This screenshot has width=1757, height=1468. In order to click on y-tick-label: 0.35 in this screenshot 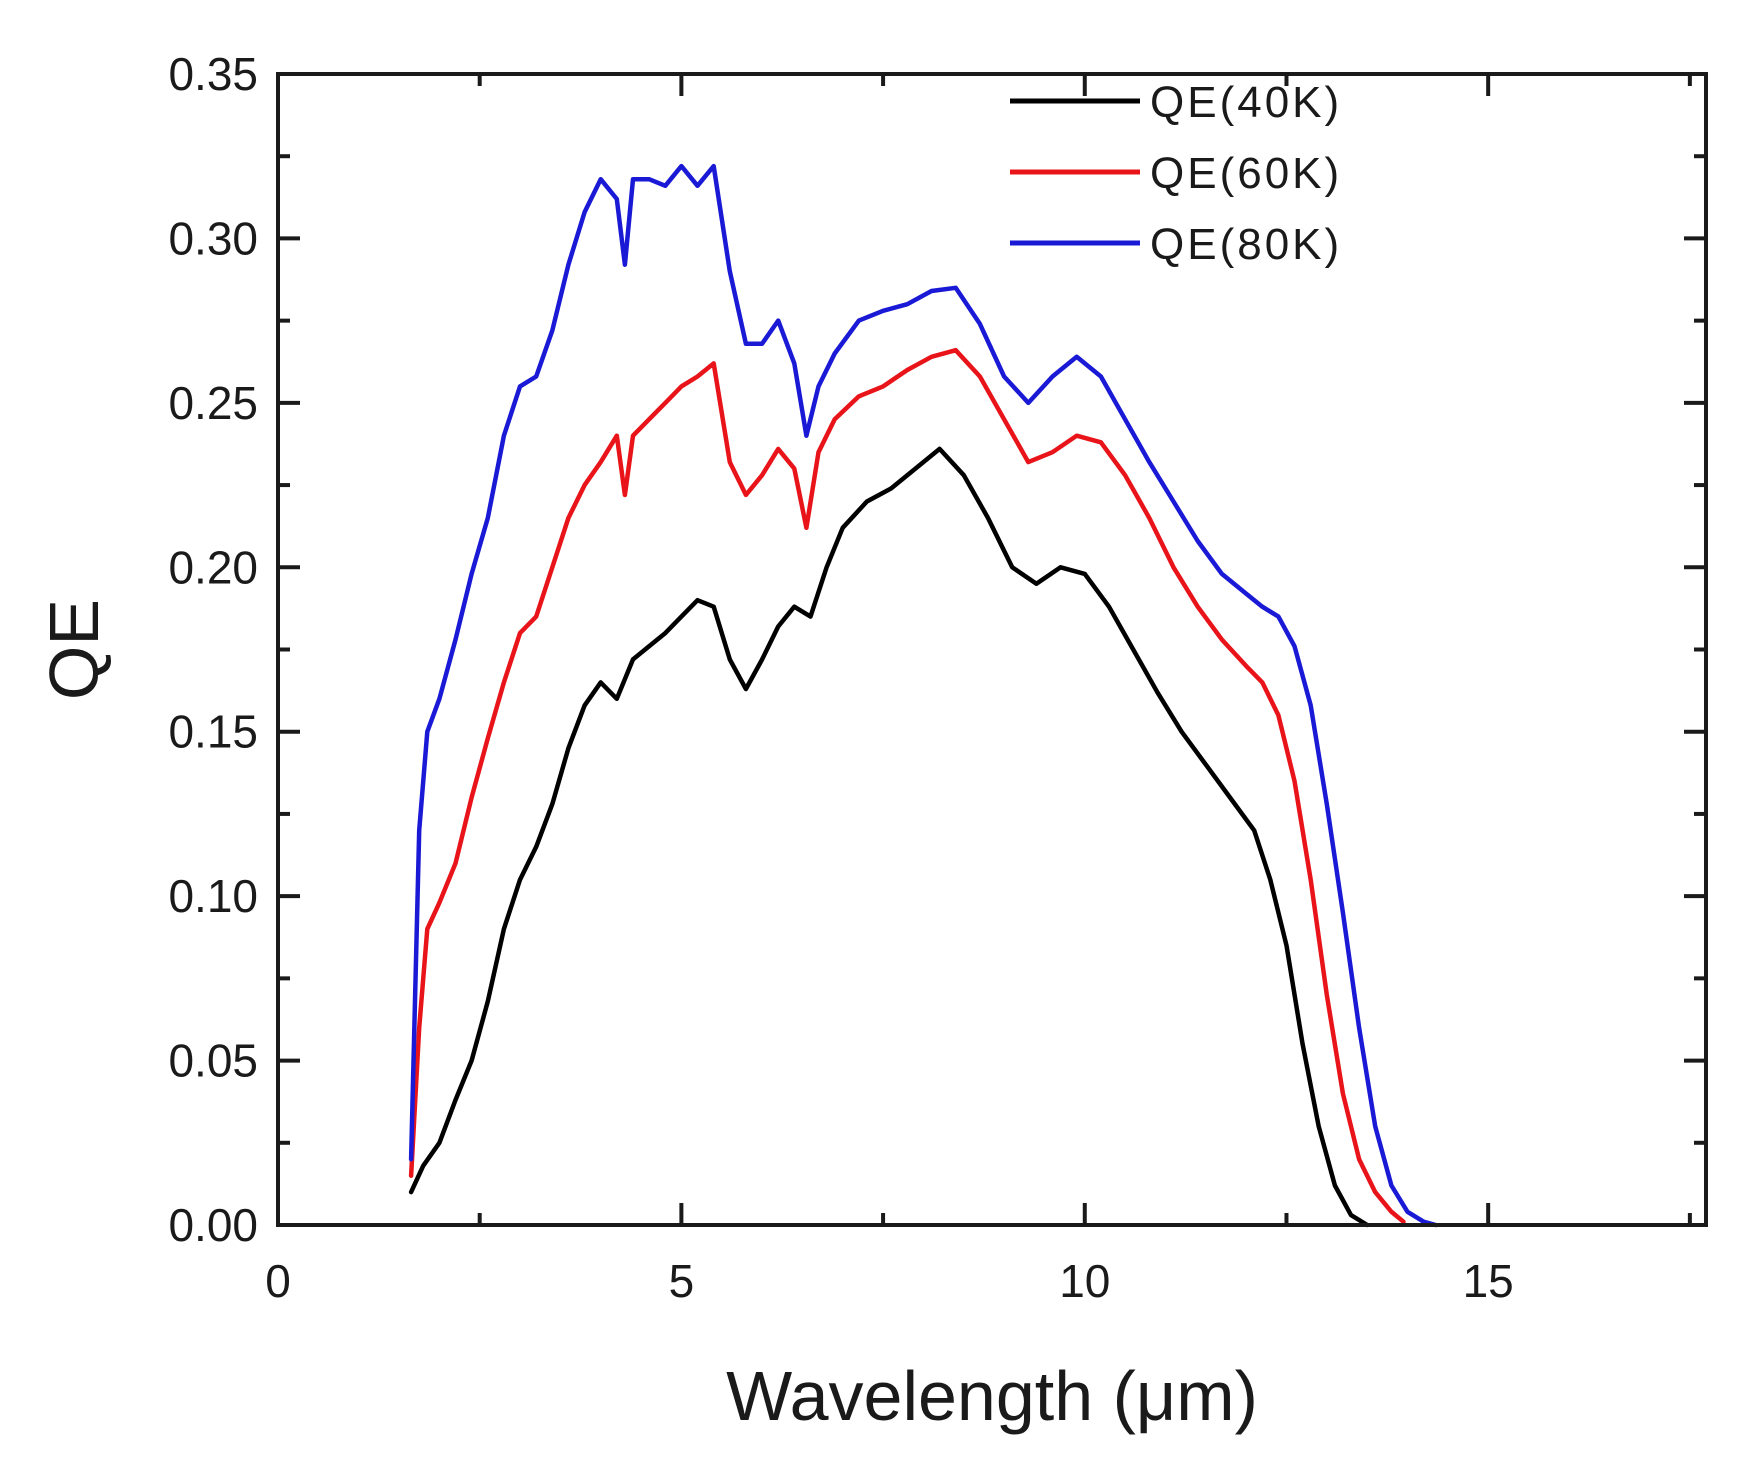, I will do `click(213, 74)`.